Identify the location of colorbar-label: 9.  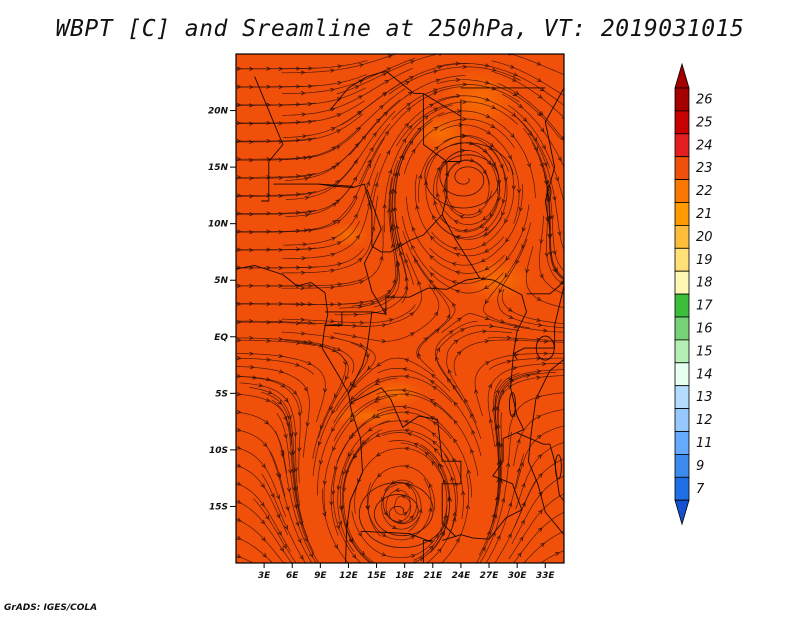
(700, 466).